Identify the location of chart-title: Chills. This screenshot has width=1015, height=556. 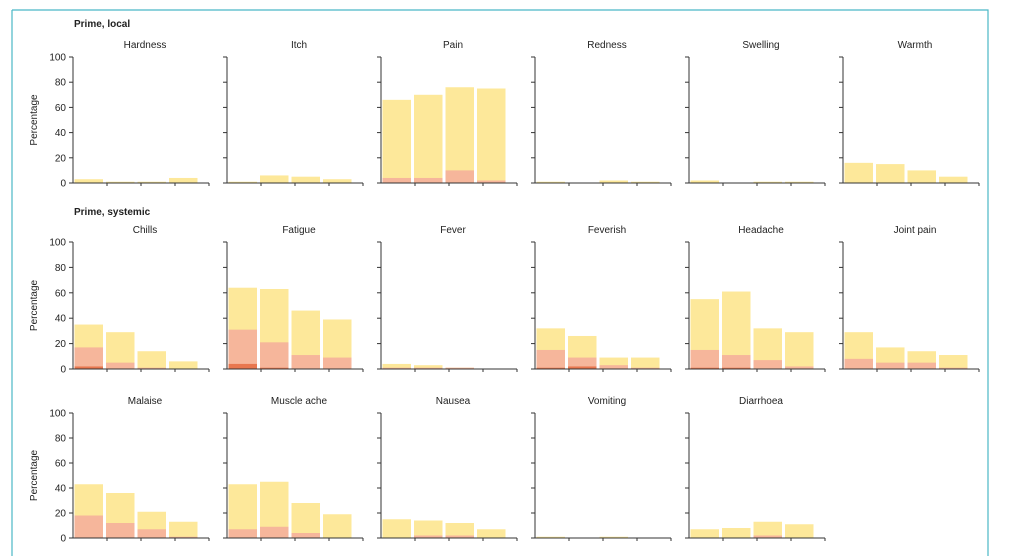
(145, 230).